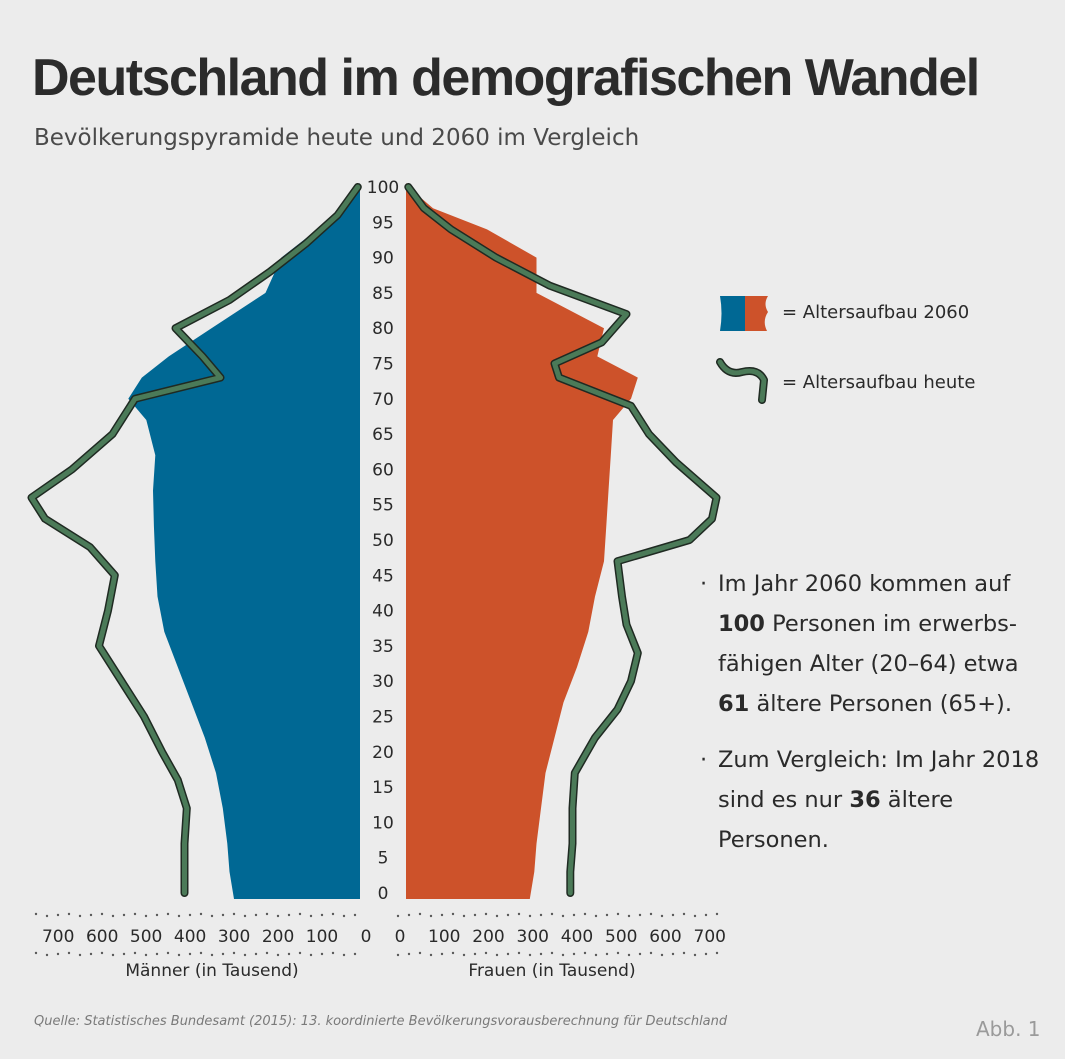 The width and height of the screenshot is (1065, 1059). What do you see at coordinates (383, 718) in the screenshot?
I see `age-tick-label: 25` at bounding box center [383, 718].